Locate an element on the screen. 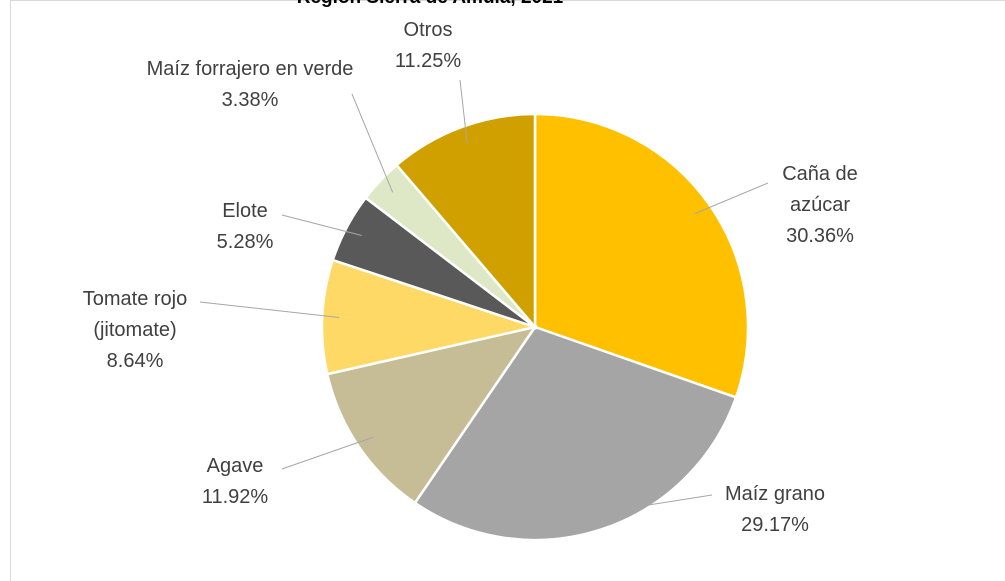 Image resolution: width=1005 pixels, height=581 pixels. chart-title: Región Sierra de Amula, 2021 is located at coordinates (430, 4).